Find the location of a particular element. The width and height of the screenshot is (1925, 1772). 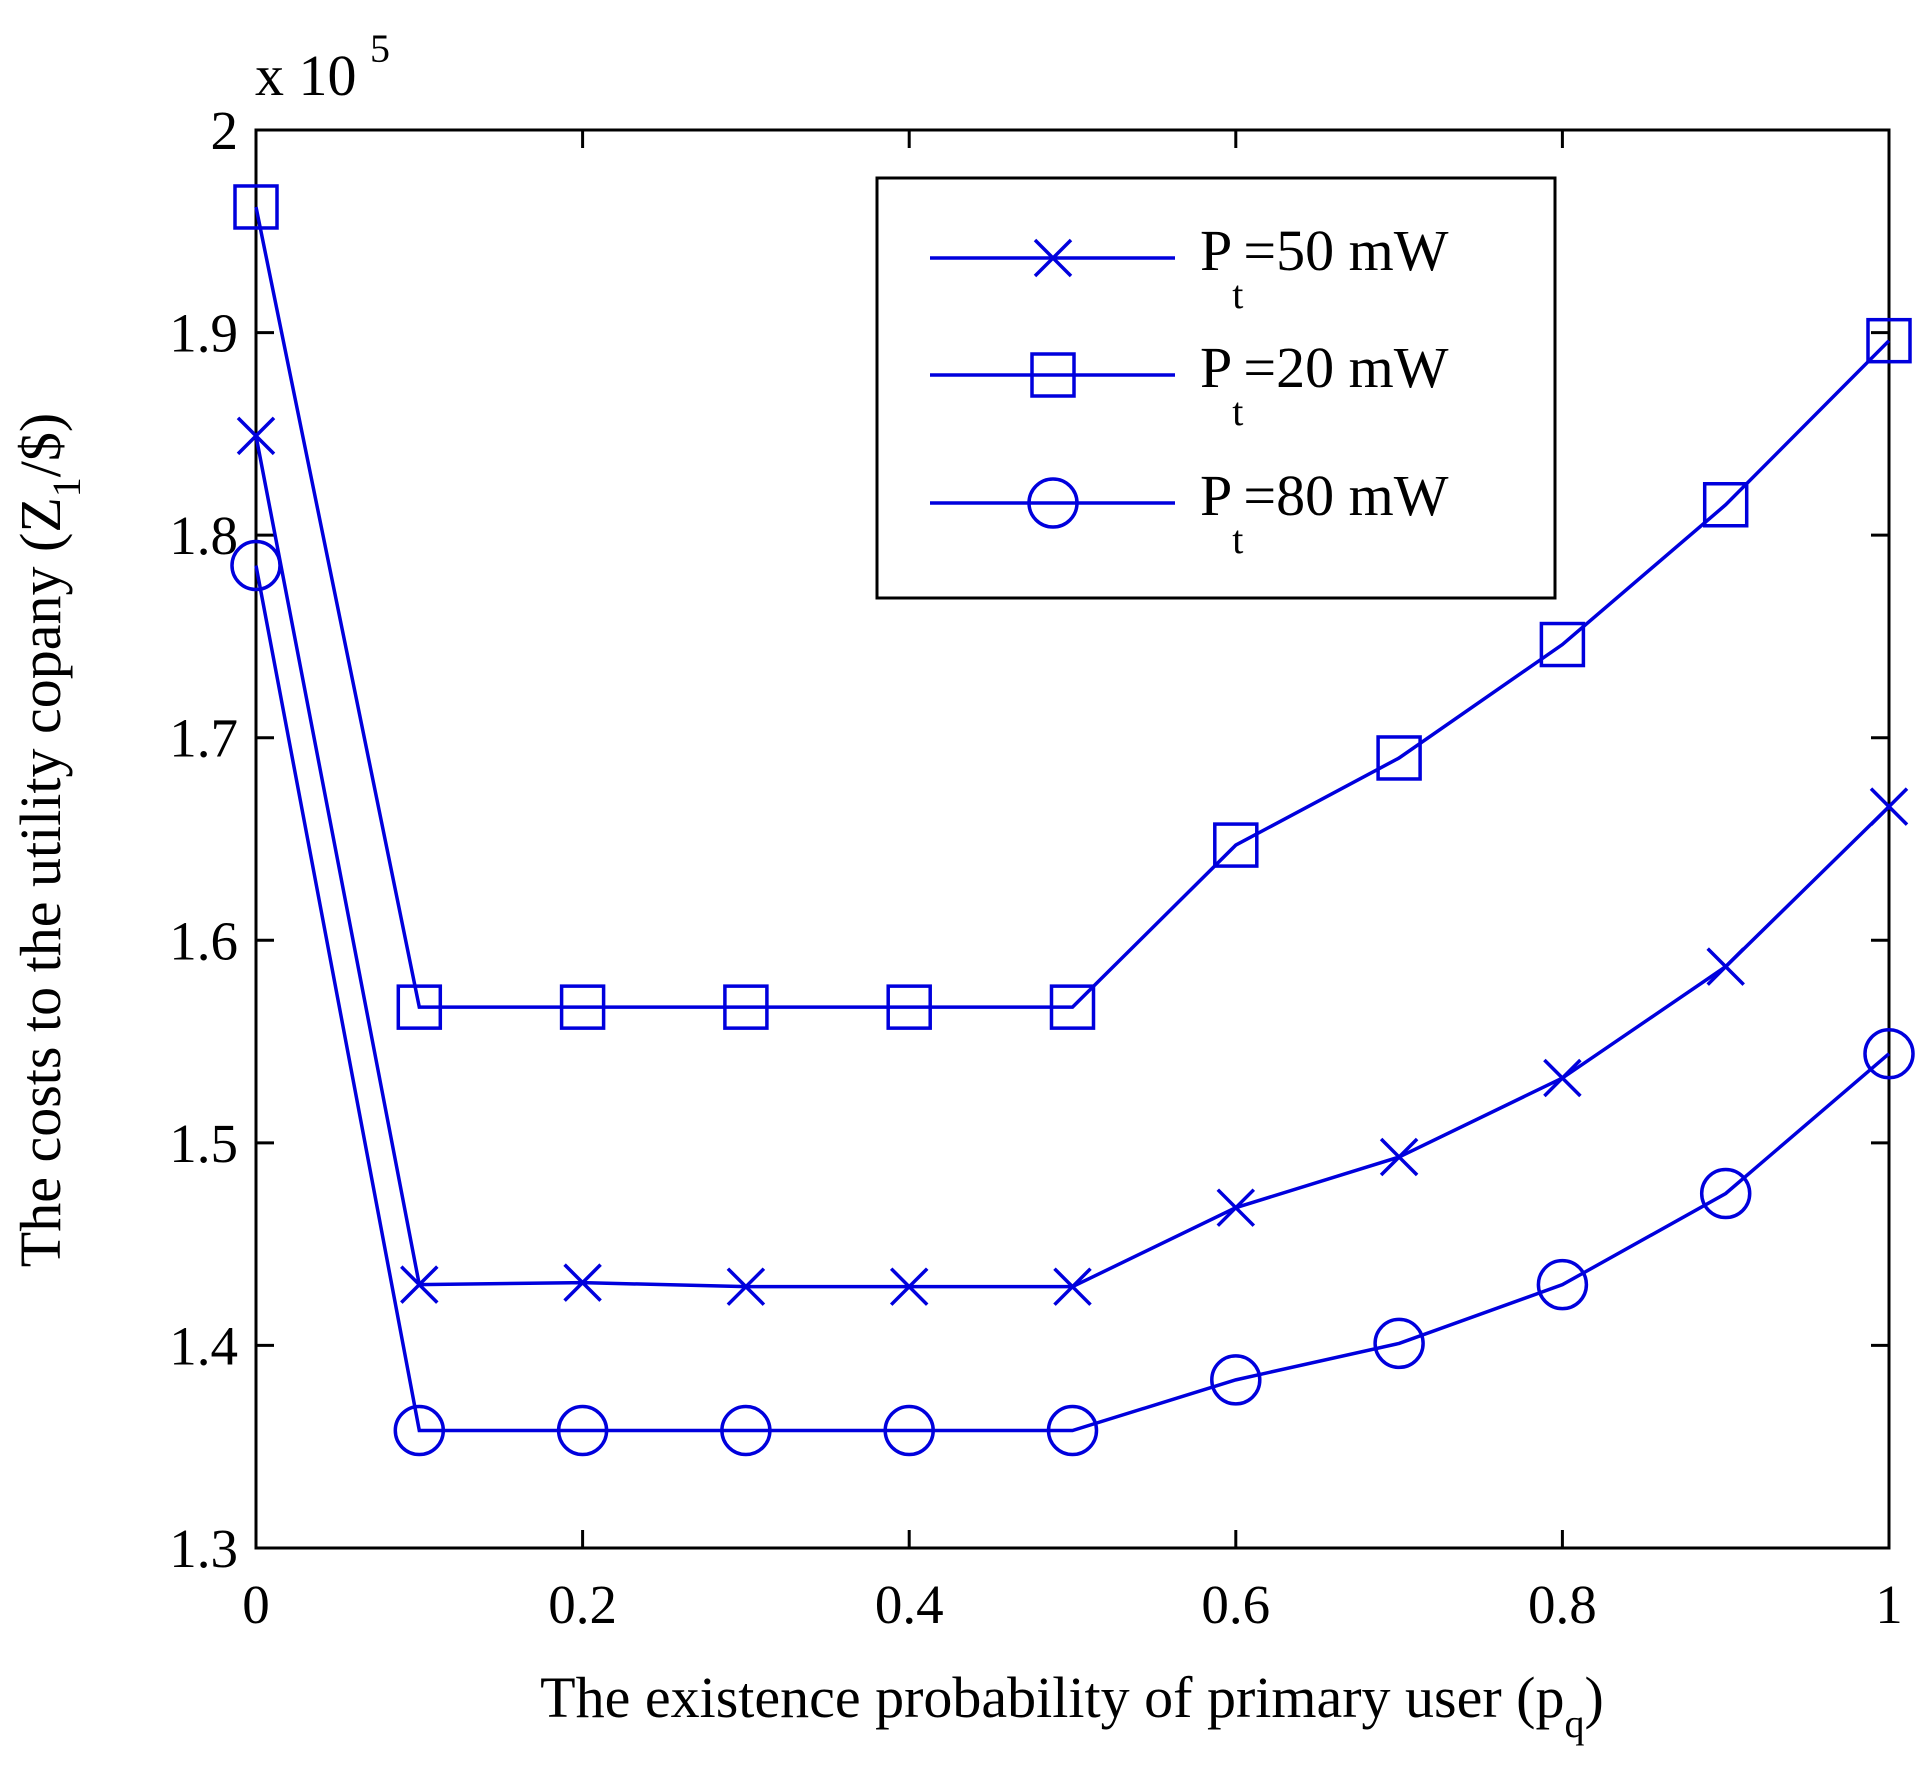

legend-items: Pt=50 mW Pt=20 mW Pt=80 mW is located at coordinates (1189, 390).